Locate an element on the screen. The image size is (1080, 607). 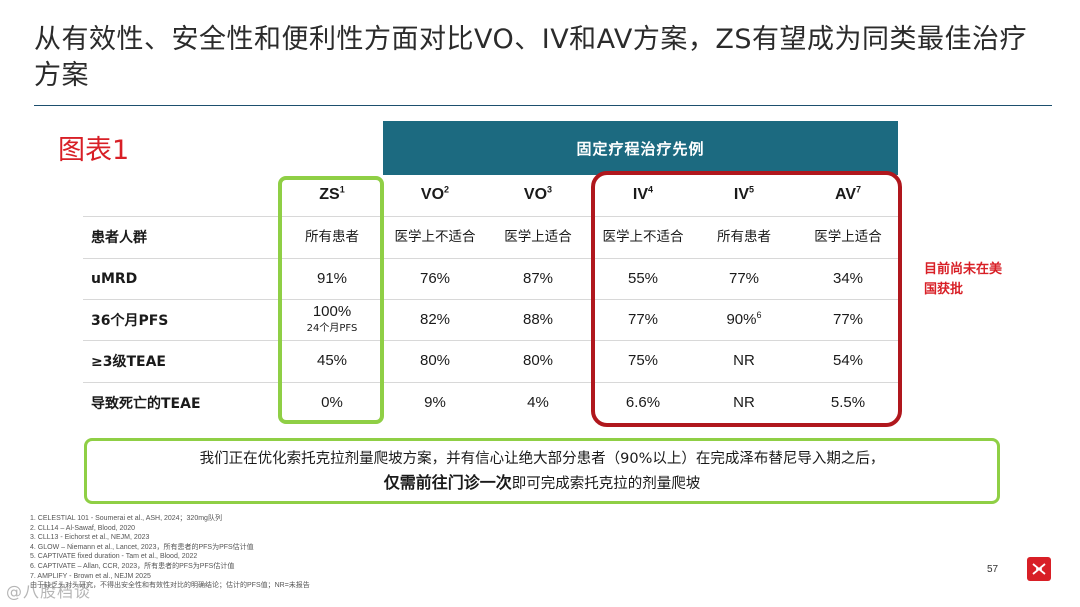
table-cell: 76% is located at coordinates (435, 279).